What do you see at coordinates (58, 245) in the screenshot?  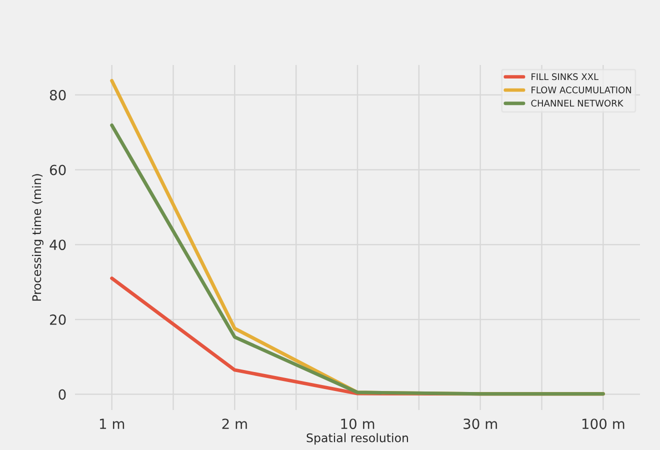 I see `y-tick-label: 40` at bounding box center [58, 245].